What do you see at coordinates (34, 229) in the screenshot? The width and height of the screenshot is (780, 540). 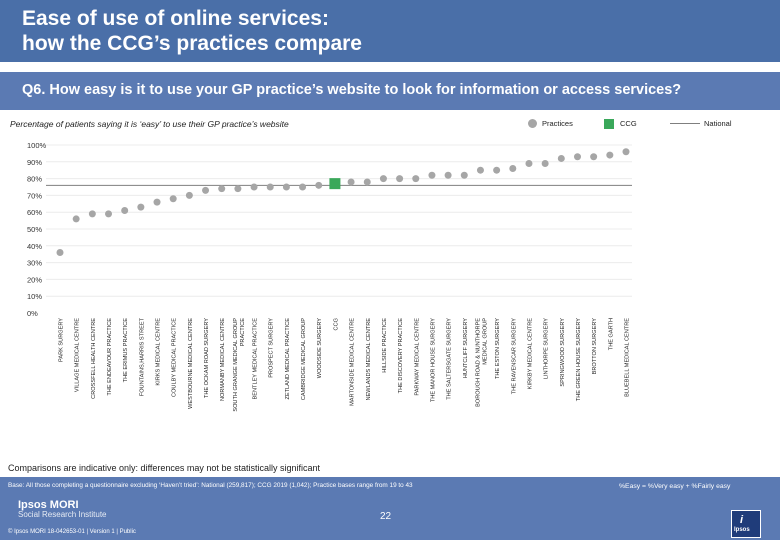 I see `y-tick-label: 50%` at bounding box center [34, 229].